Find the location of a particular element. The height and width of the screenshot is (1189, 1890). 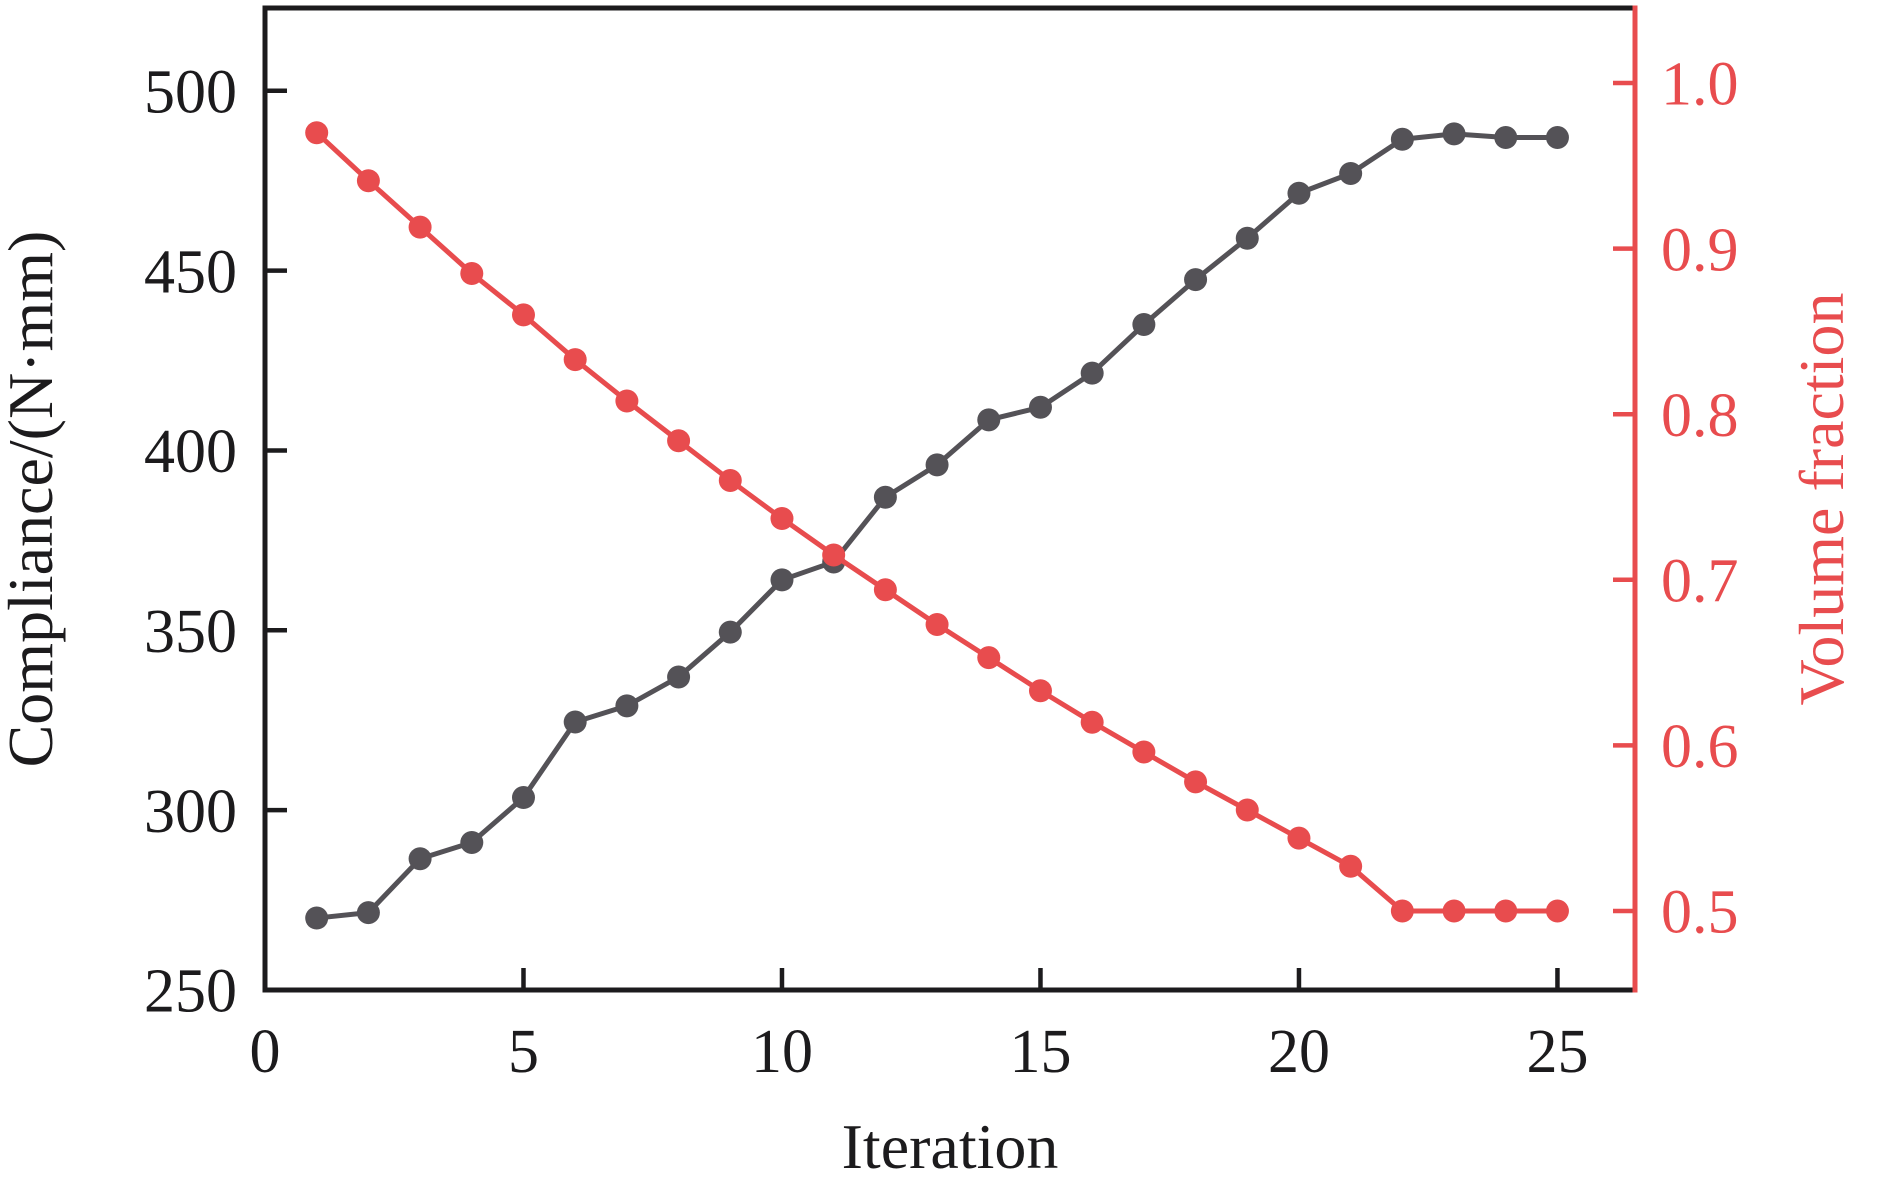

x-axis-tick-label: 5 is located at coordinates (523, 1052).